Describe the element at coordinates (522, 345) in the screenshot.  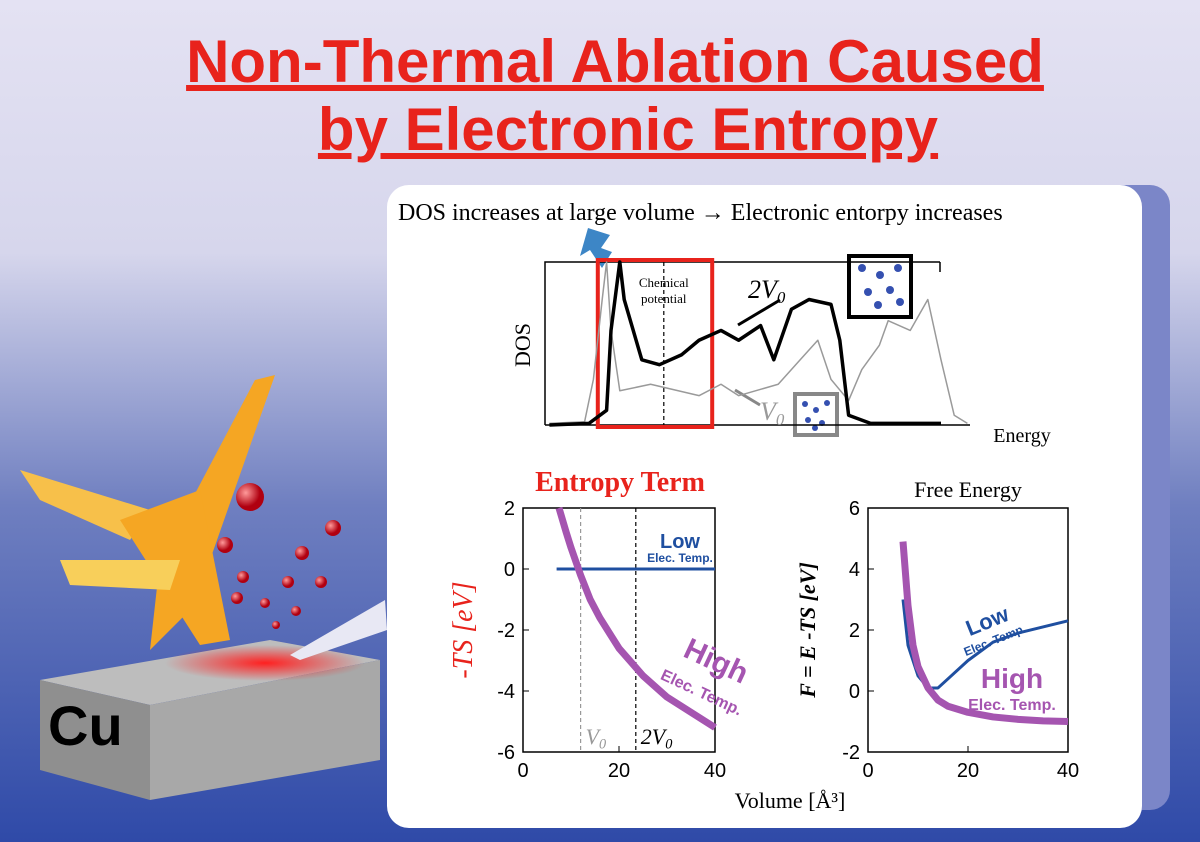
I see `y-axis-label: DOS` at that location.